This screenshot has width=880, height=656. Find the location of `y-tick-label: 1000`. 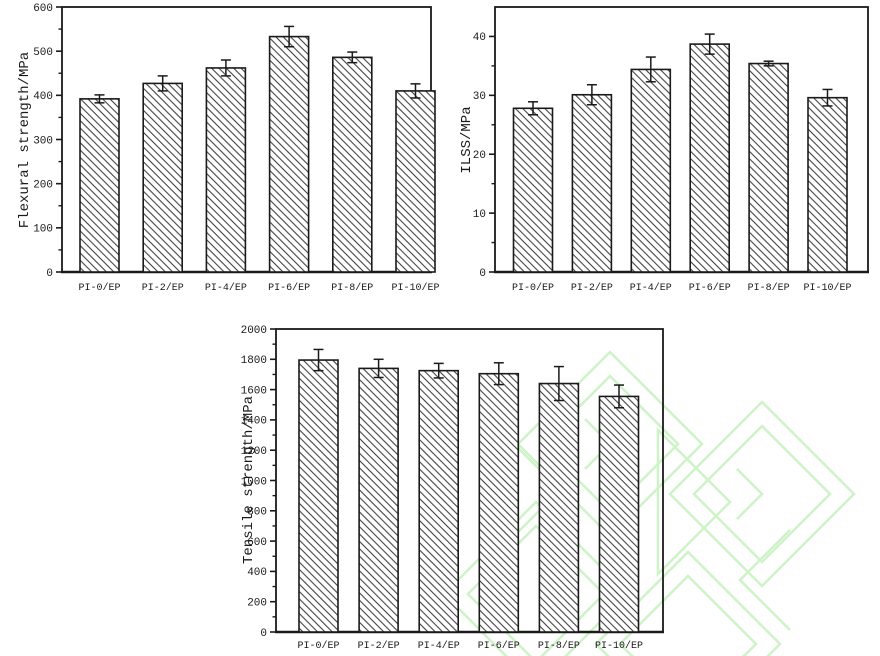

y-tick-label: 1000 is located at coordinates (254, 482).